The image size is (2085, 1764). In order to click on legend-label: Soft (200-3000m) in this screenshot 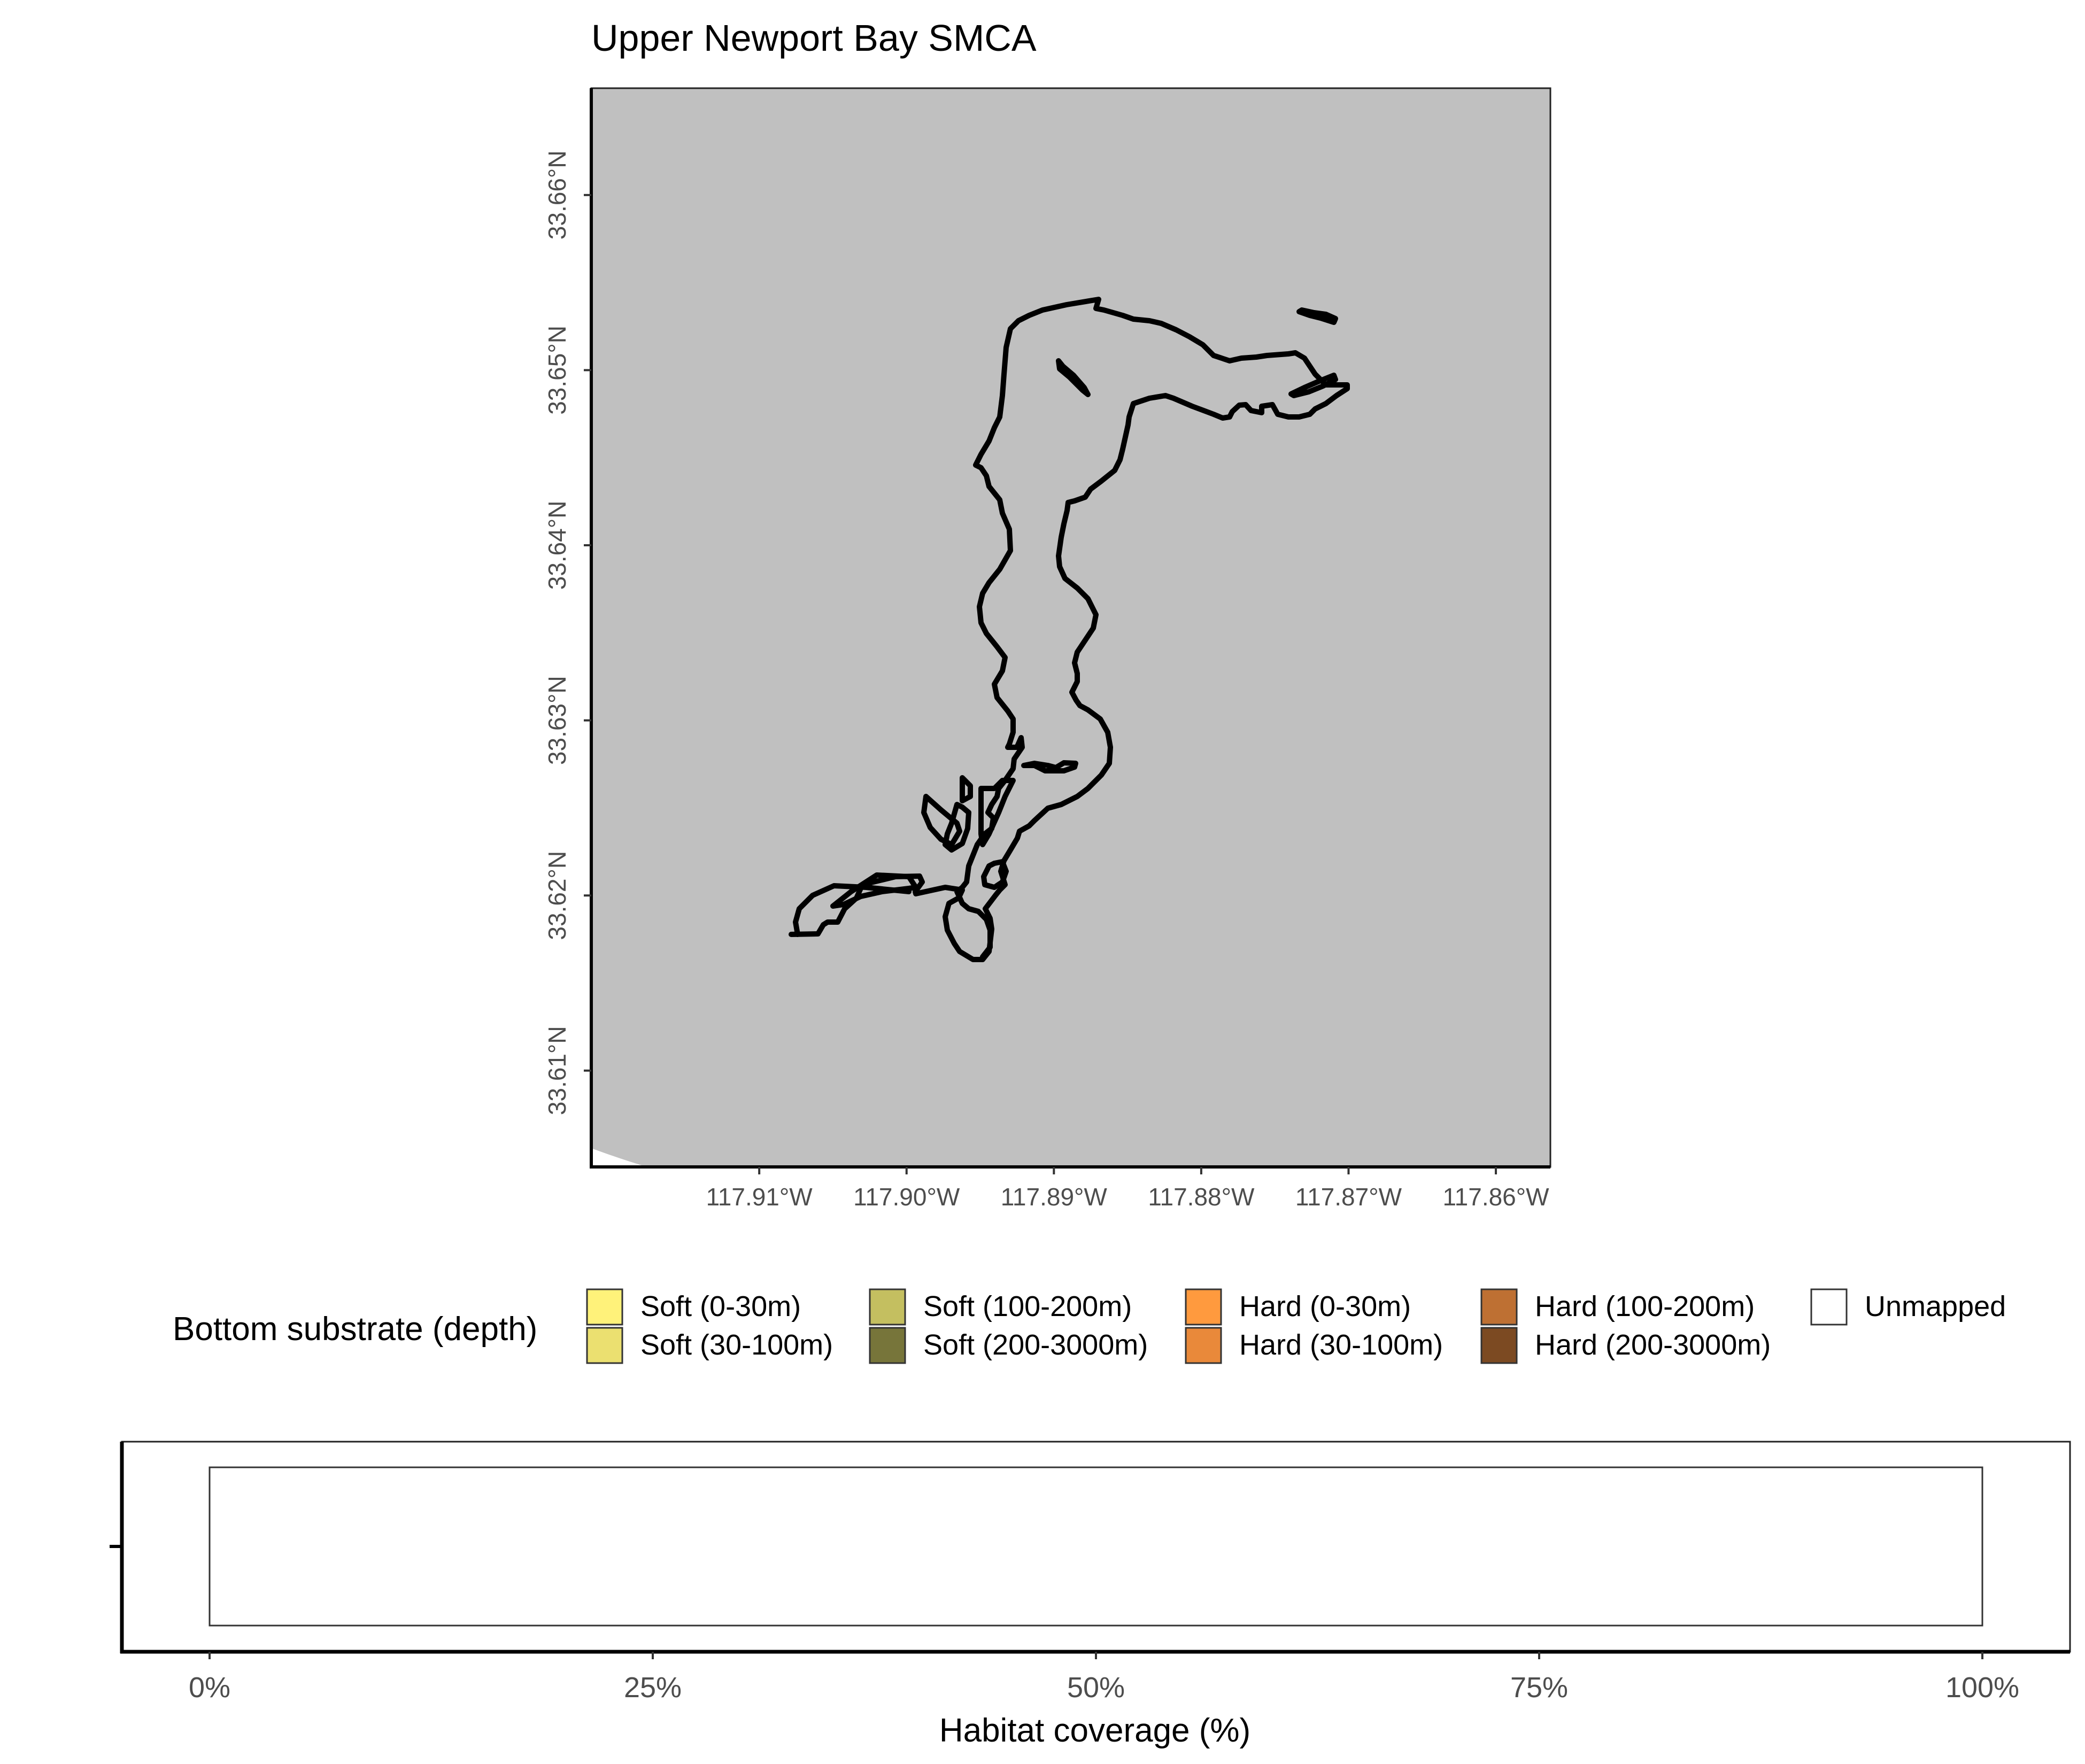, I will do `click(1035, 1345)`.